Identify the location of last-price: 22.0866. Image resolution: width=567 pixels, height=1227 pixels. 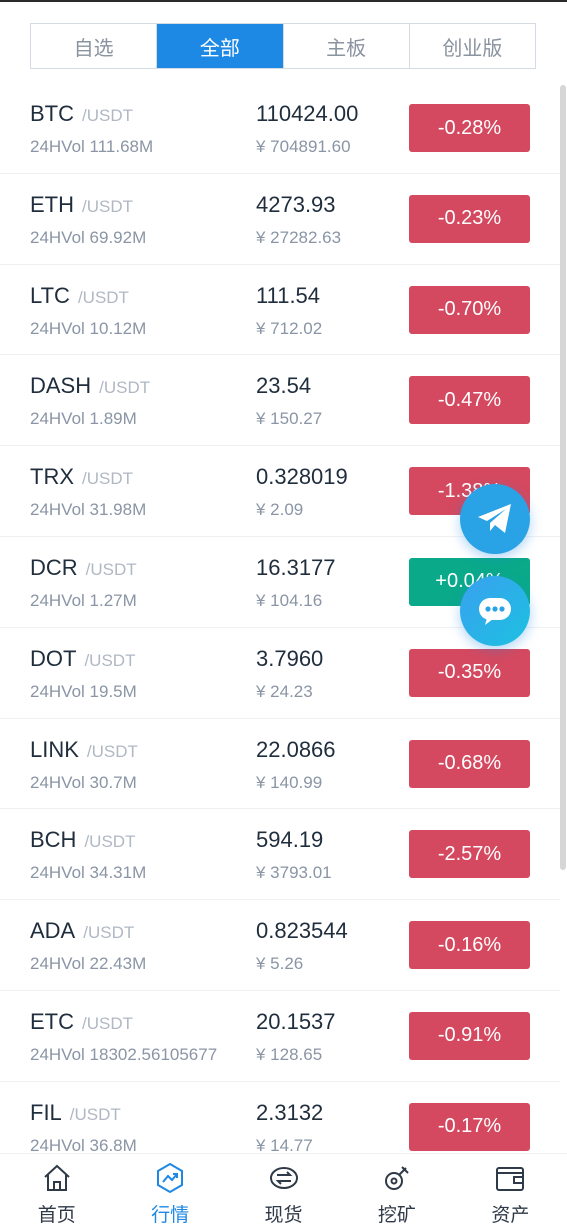
(296, 749).